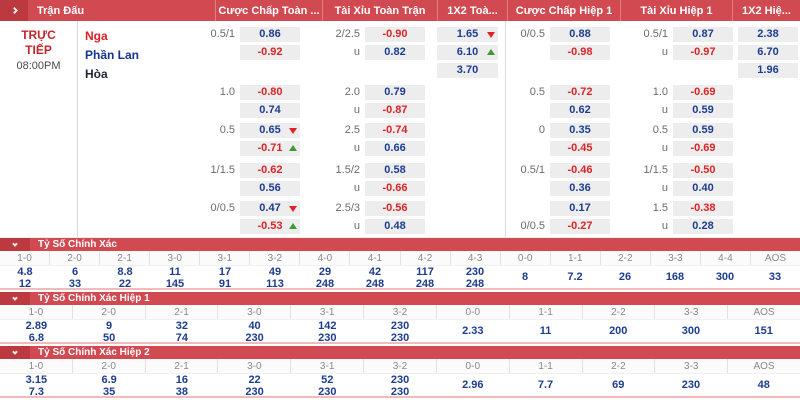 Image resolution: width=800 pixels, height=400 pixels. What do you see at coordinates (356, 148) in the screenshot?
I see `ft-overunder-line-label: u` at bounding box center [356, 148].